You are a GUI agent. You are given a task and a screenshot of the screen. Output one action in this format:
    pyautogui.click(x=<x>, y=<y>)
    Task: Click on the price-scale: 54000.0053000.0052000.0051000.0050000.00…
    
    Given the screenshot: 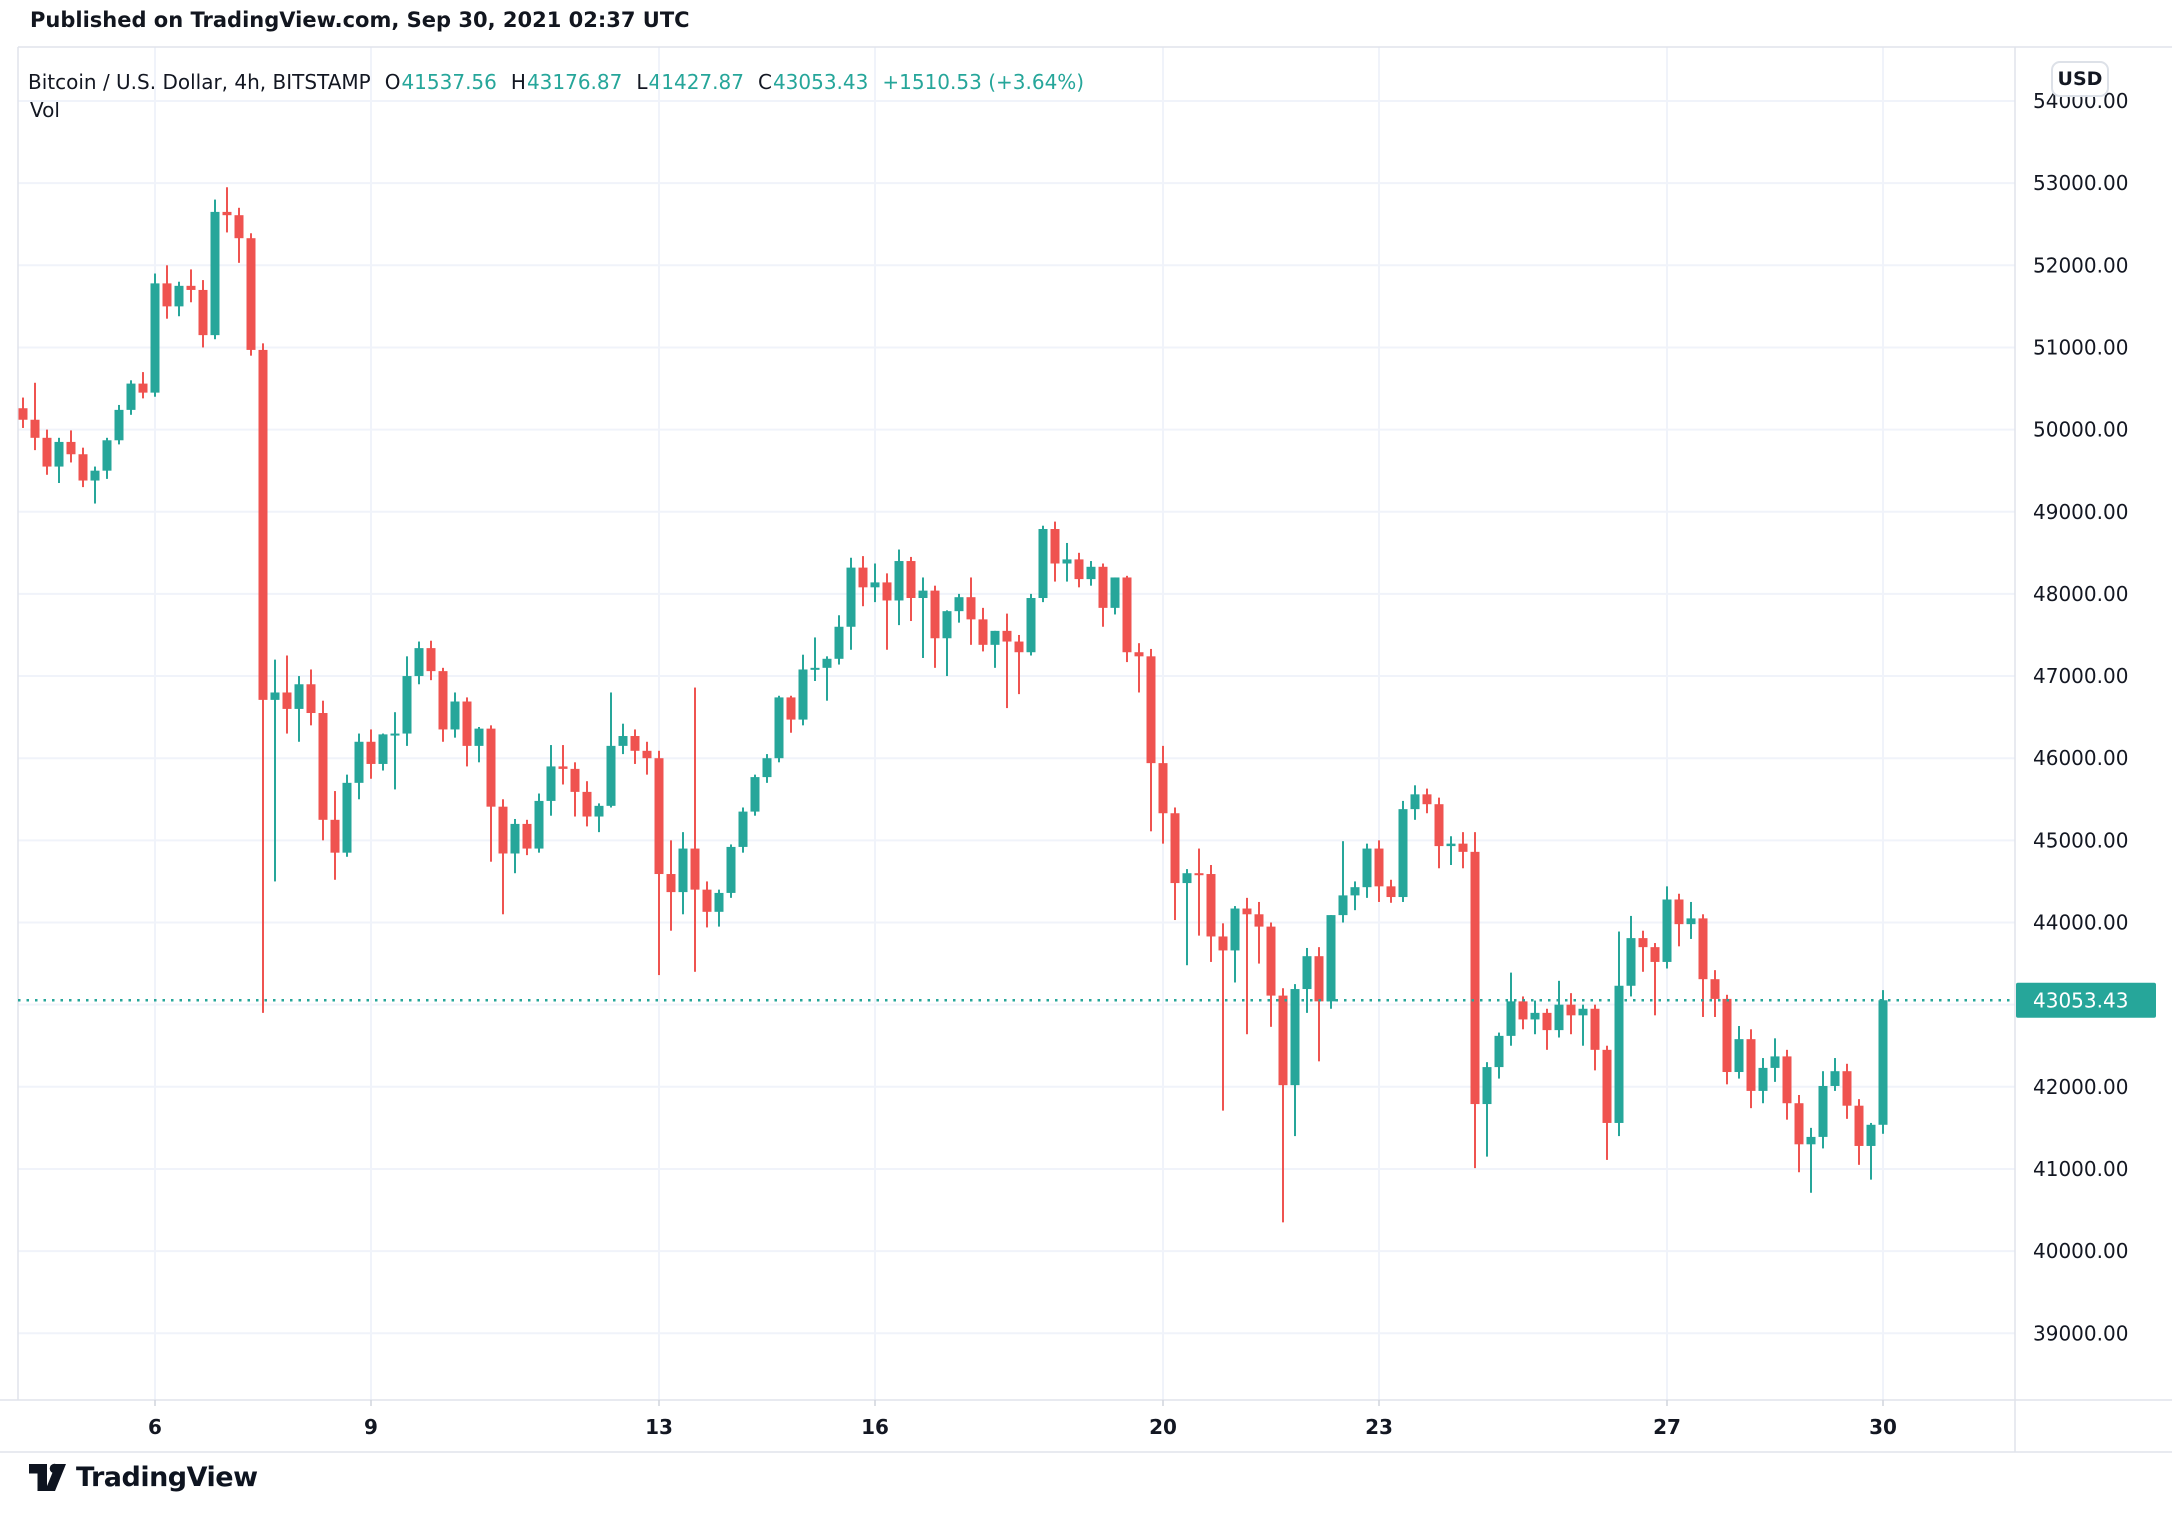 What is the action you would take?
    pyautogui.click(x=2080, y=717)
    